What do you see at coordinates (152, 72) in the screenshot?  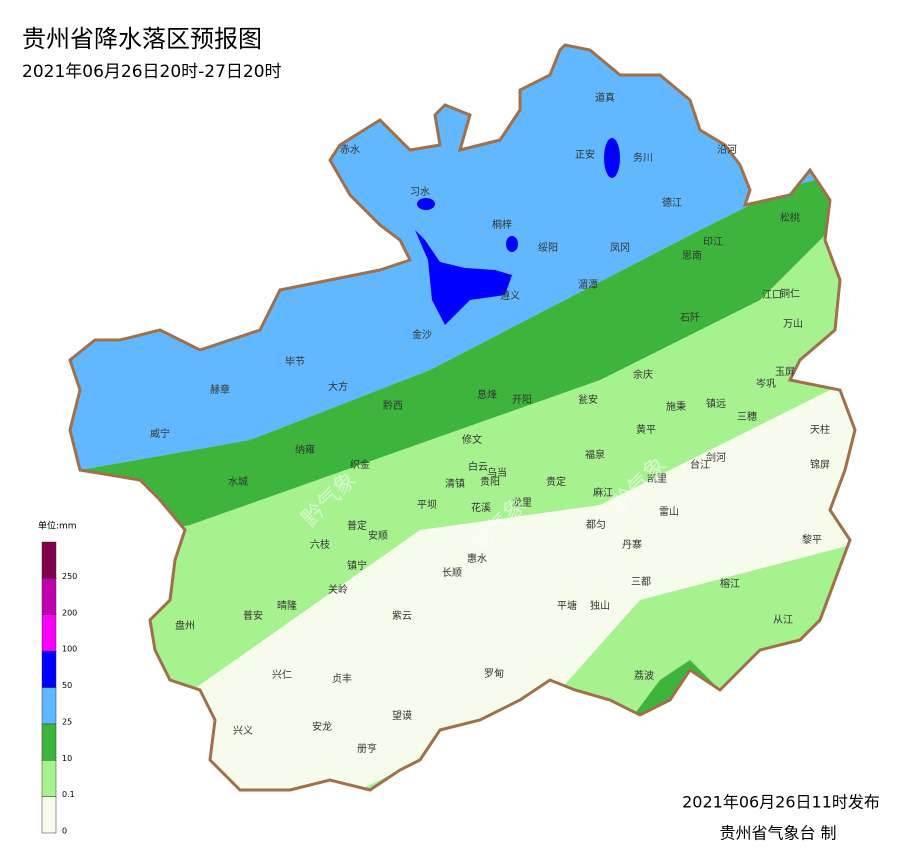 I see `map-subtitle: 2021年06月26日20时-27日20时` at bounding box center [152, 72].